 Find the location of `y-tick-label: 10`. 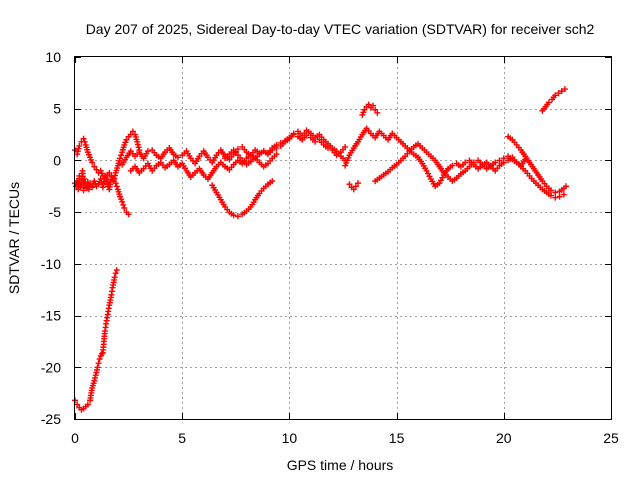

y-tick-label: 10 is located at coordinates (53, 57).